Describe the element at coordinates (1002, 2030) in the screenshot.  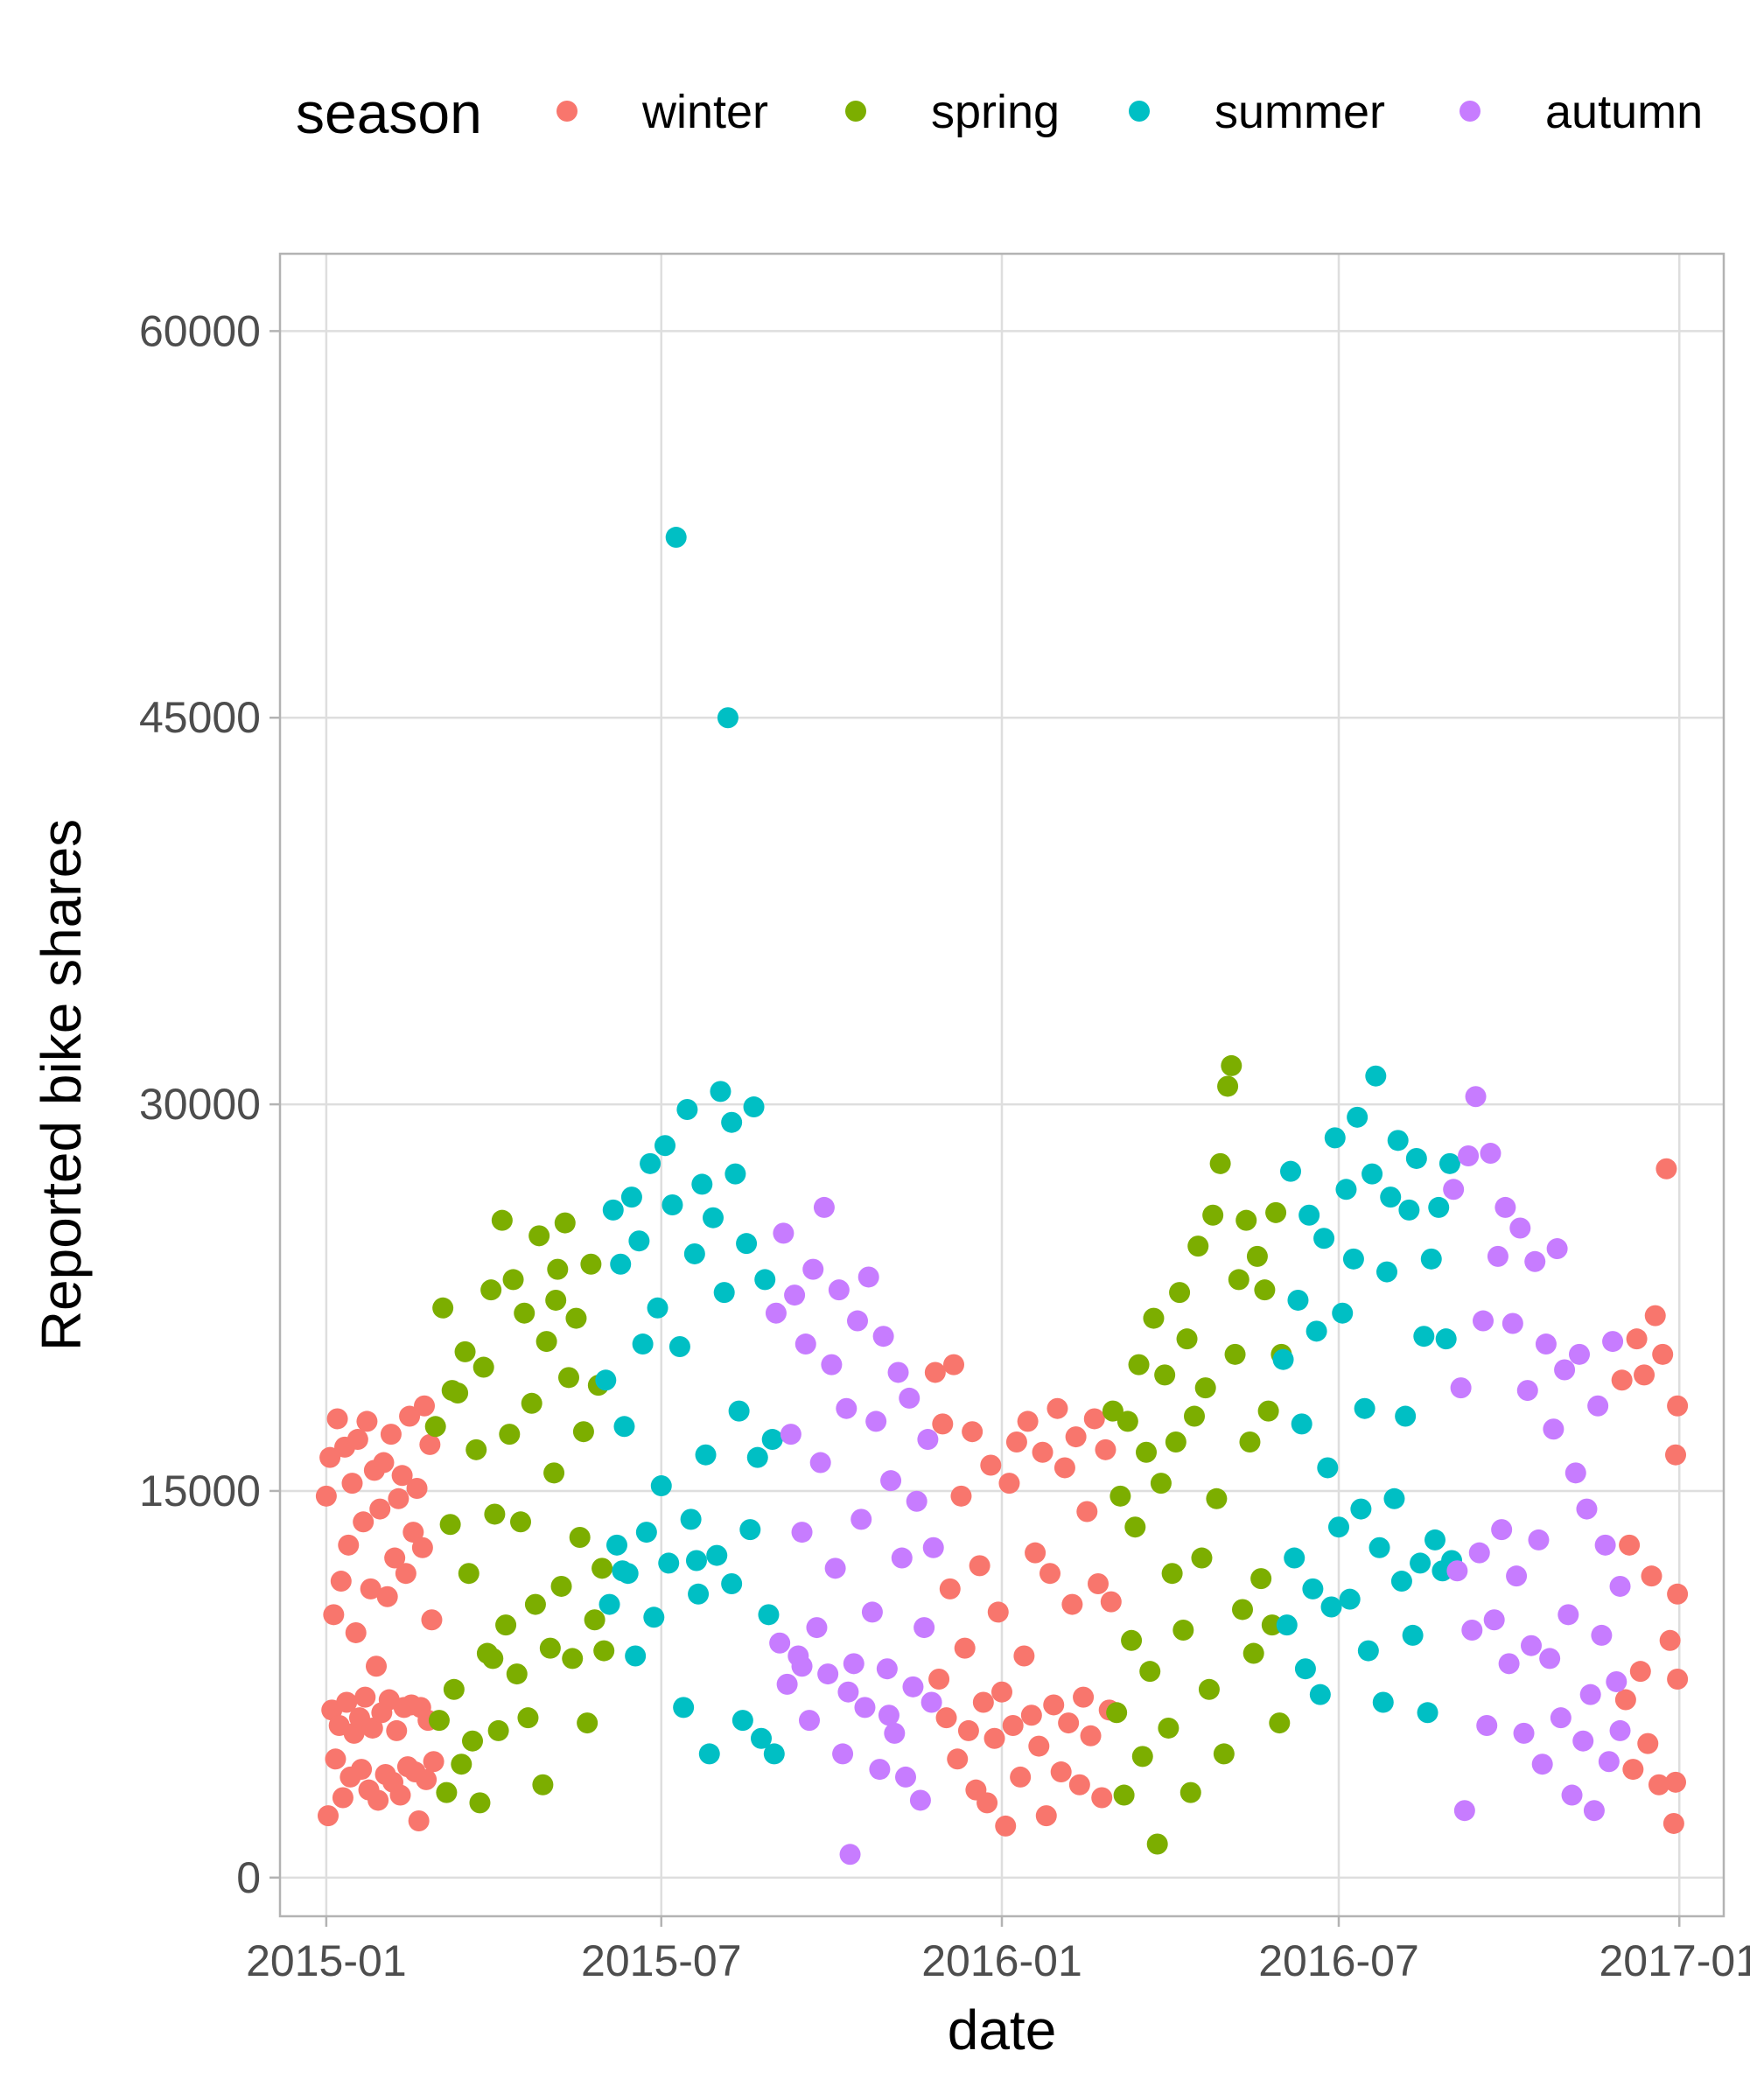
I see `x-axis-title: date` at that location.